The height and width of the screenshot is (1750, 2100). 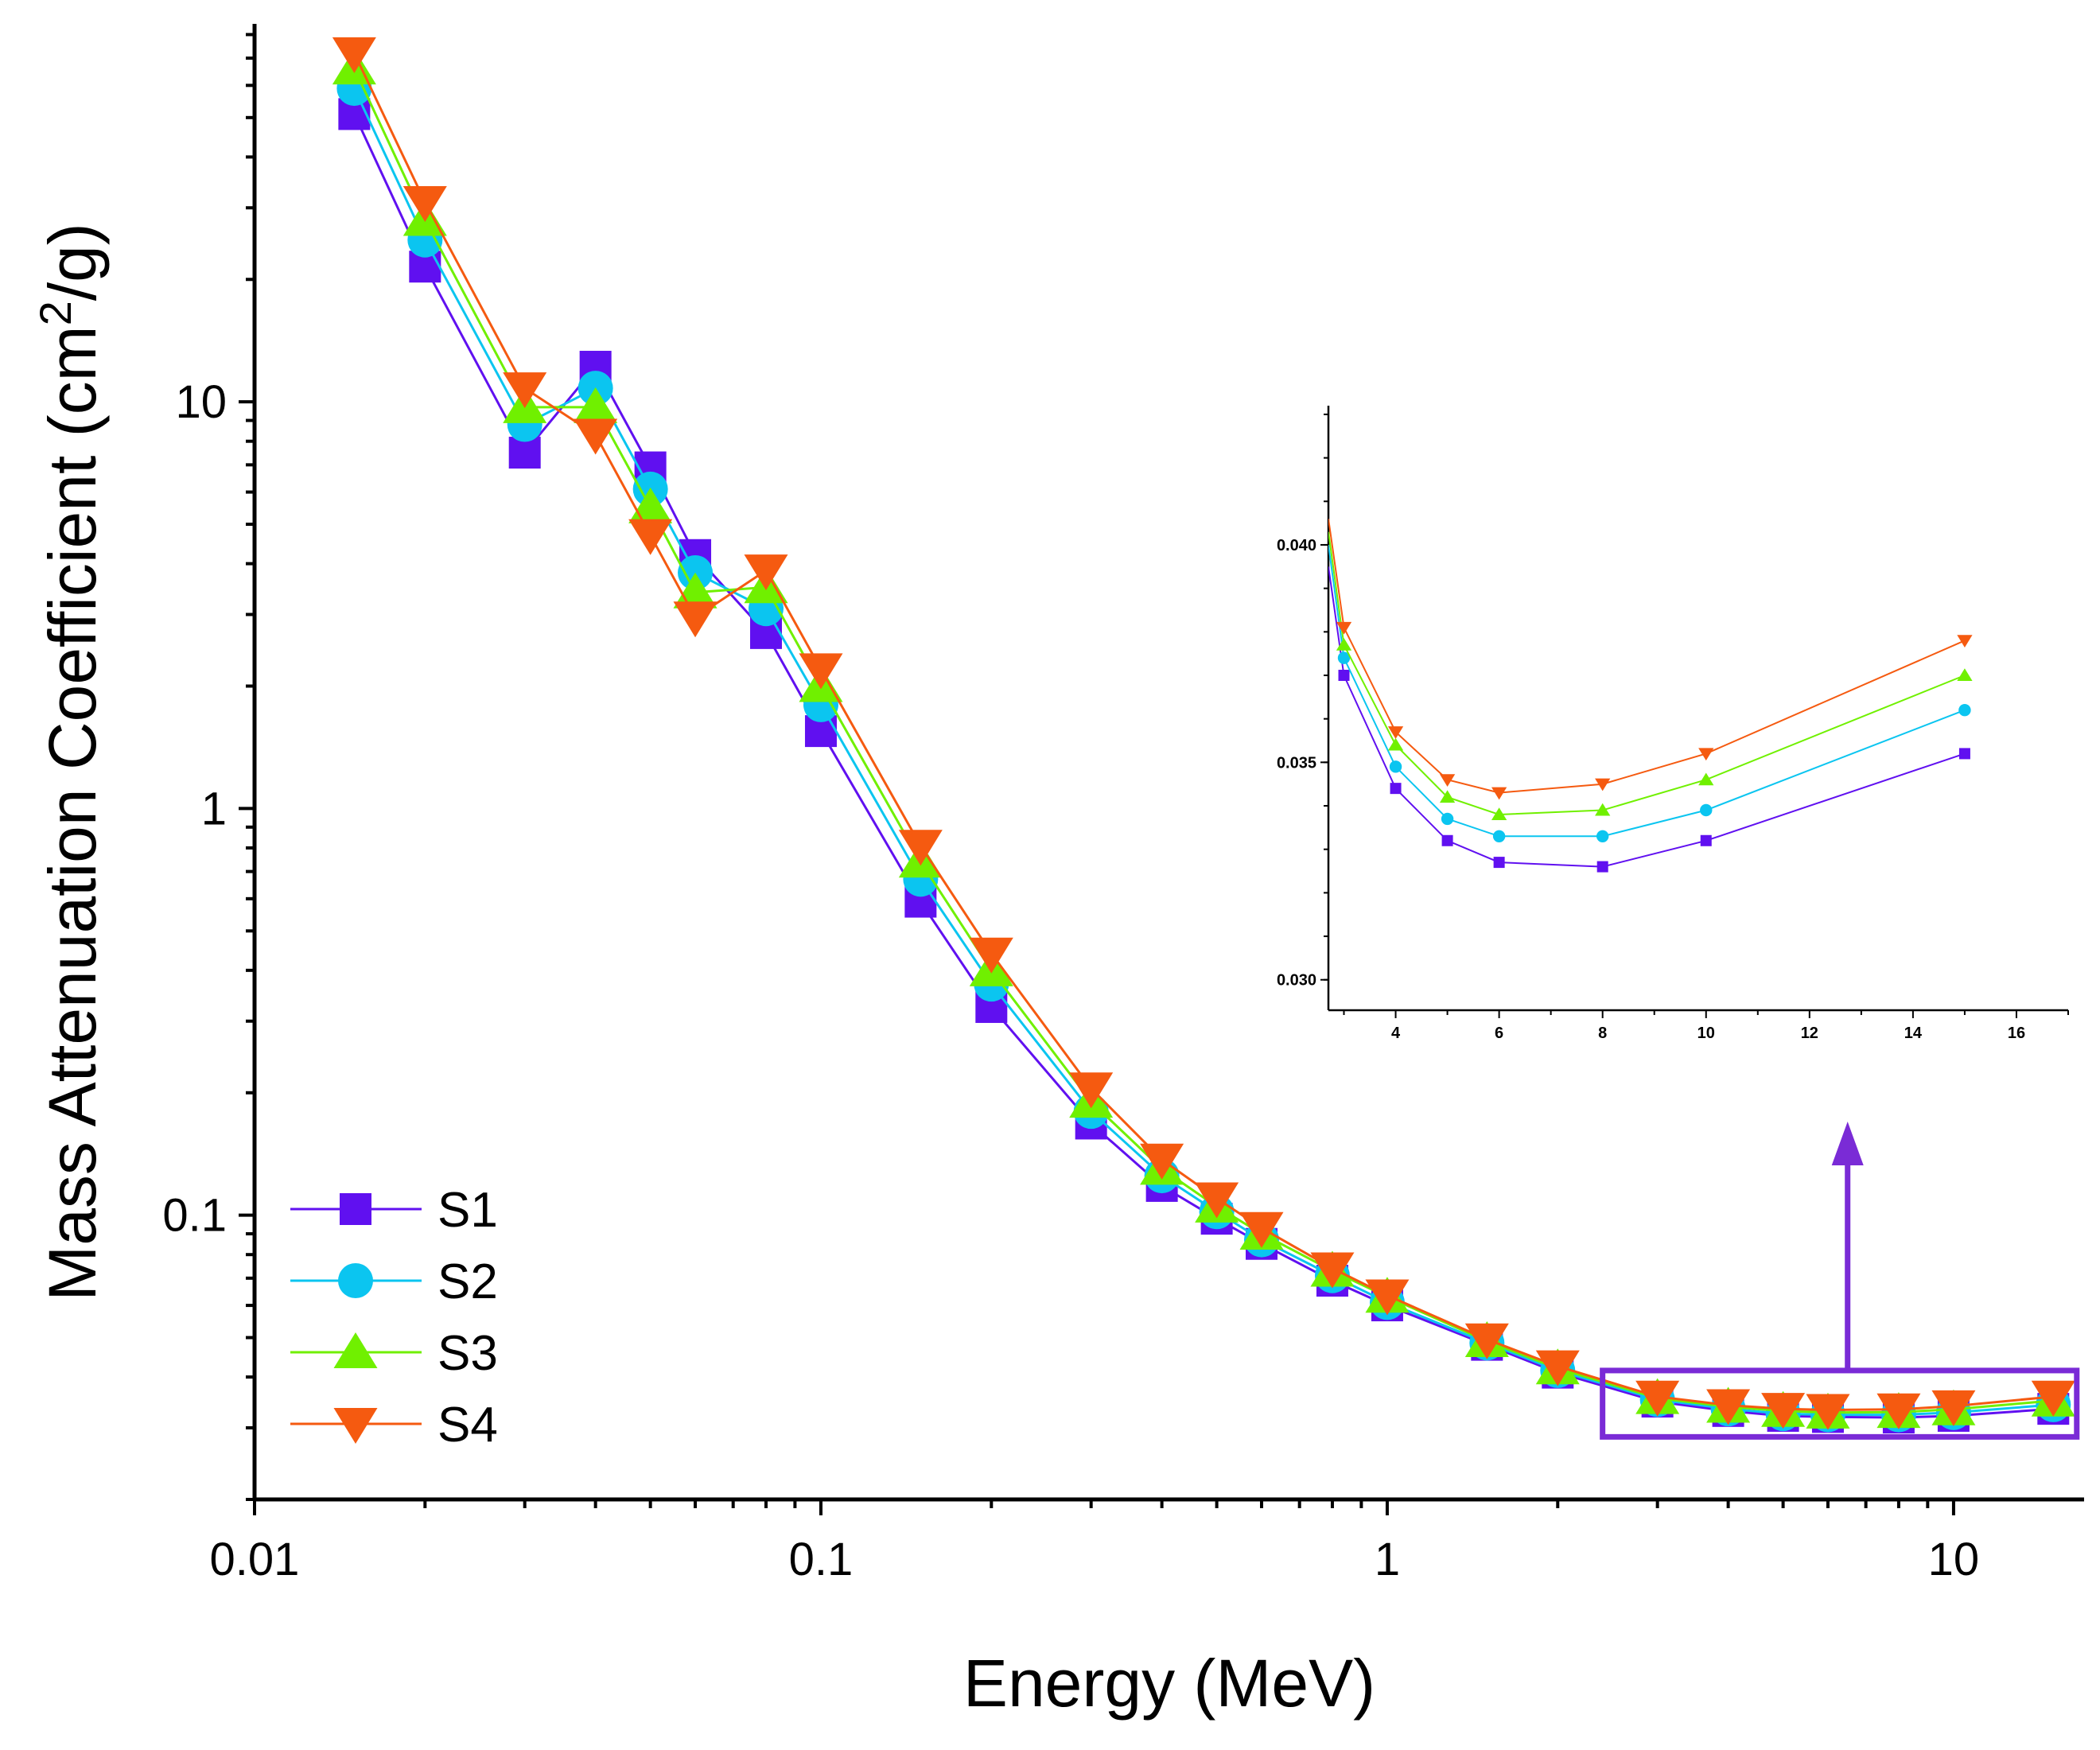 What do you see at coordinates (1387, 1559) in the screenshot?
I see `x-tick-label: 1` at bounding box center [1387, 1559].